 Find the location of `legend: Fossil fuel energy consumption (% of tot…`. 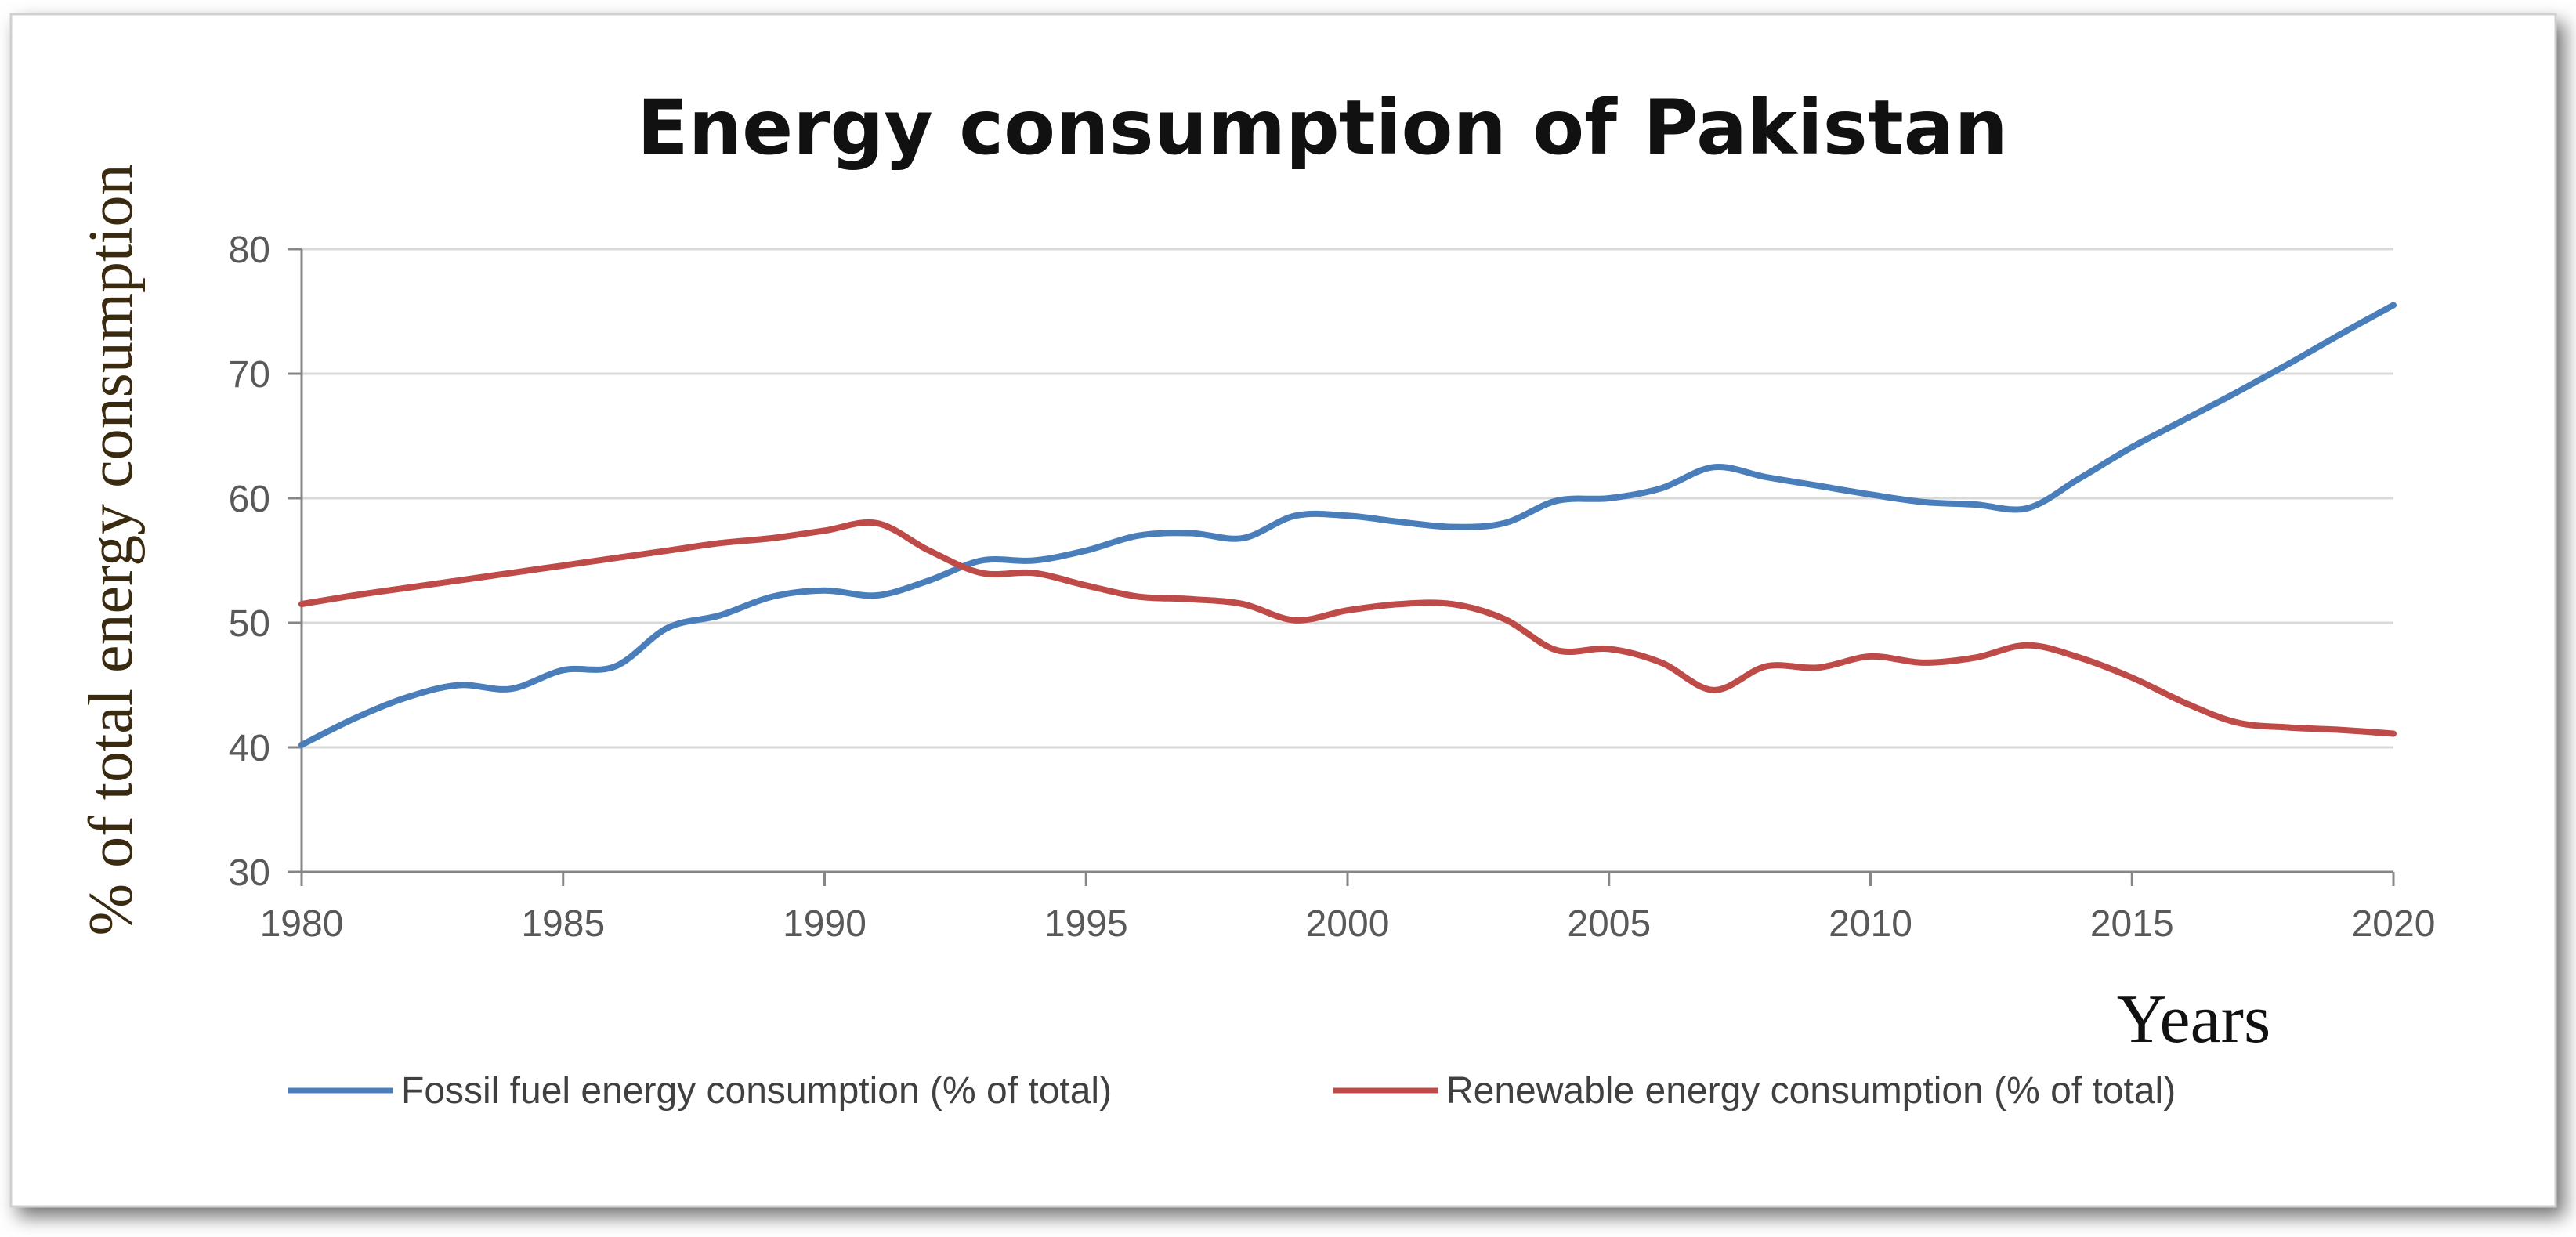

legend: Fossil fuel energy consumption (% of tot… is located at coordinates (1232, 1091).